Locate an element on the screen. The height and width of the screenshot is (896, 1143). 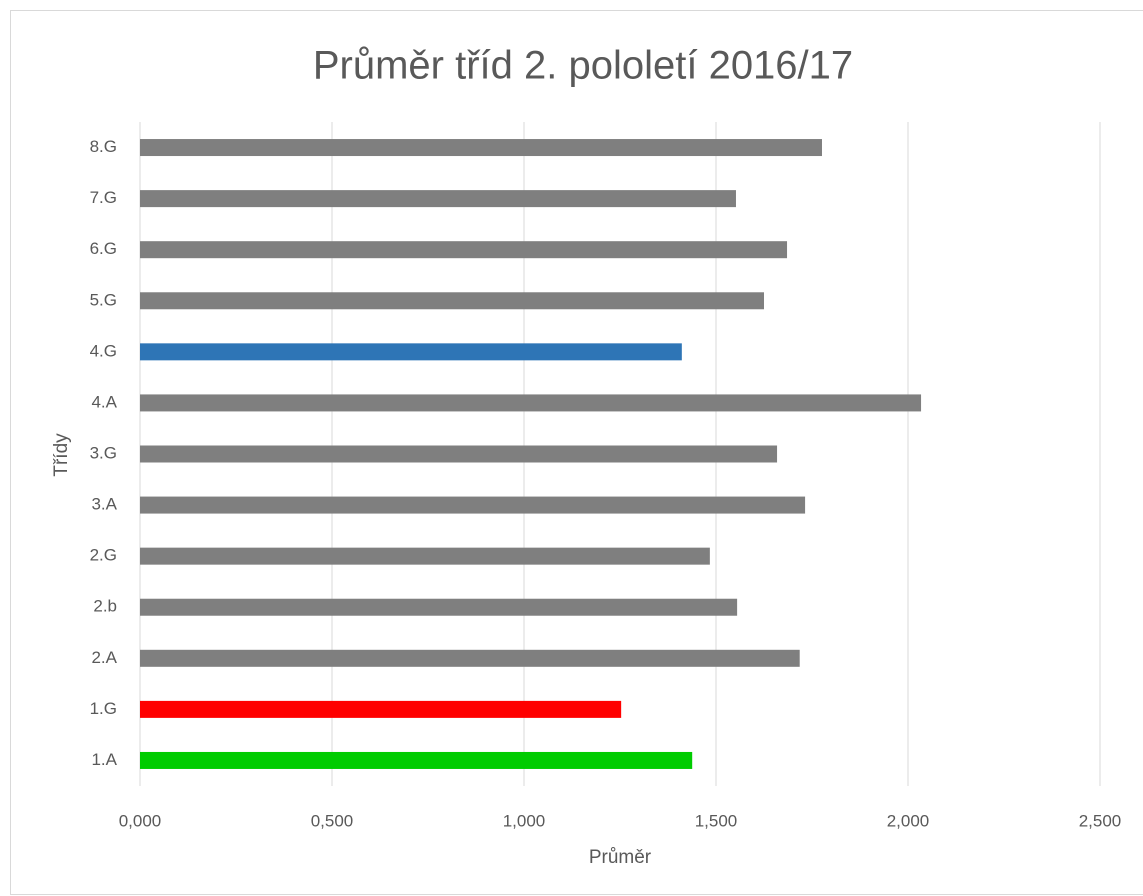
y-tick-label: 1.A is located at coordinates (104, 759).